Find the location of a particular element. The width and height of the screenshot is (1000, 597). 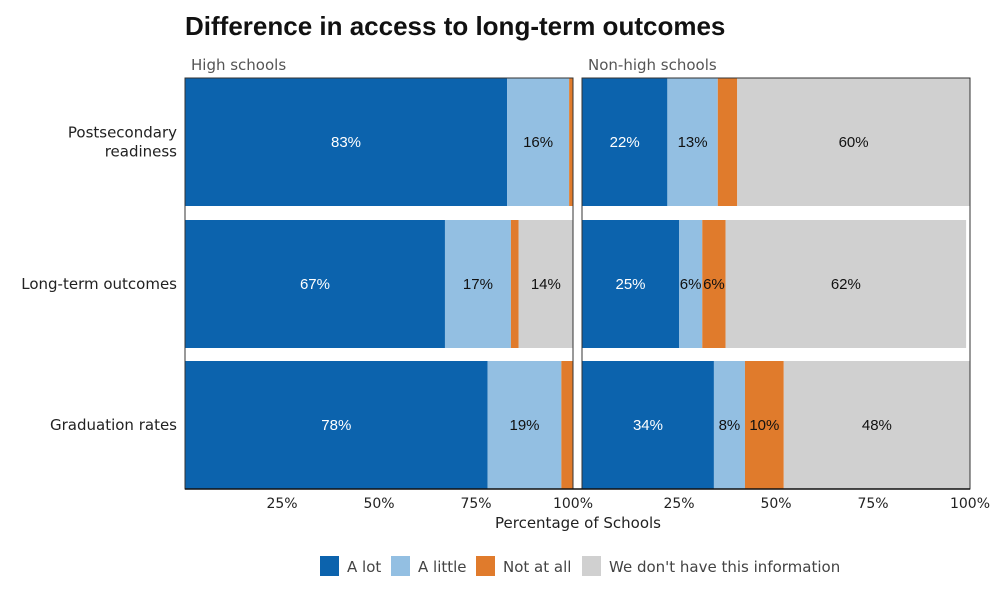

legend-item-not-at-all: Not at all is located at coordinates (523, 566).